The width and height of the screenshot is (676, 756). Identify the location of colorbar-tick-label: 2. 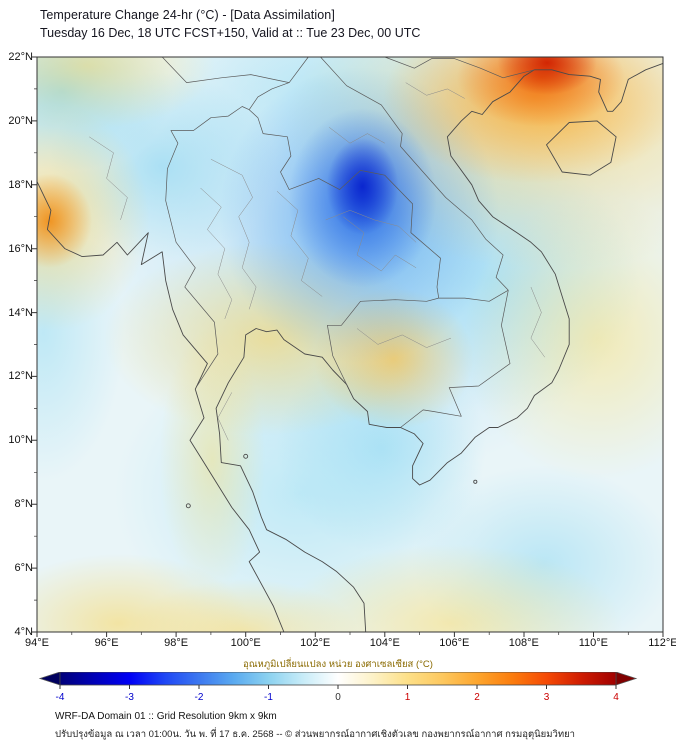
(477, 697).